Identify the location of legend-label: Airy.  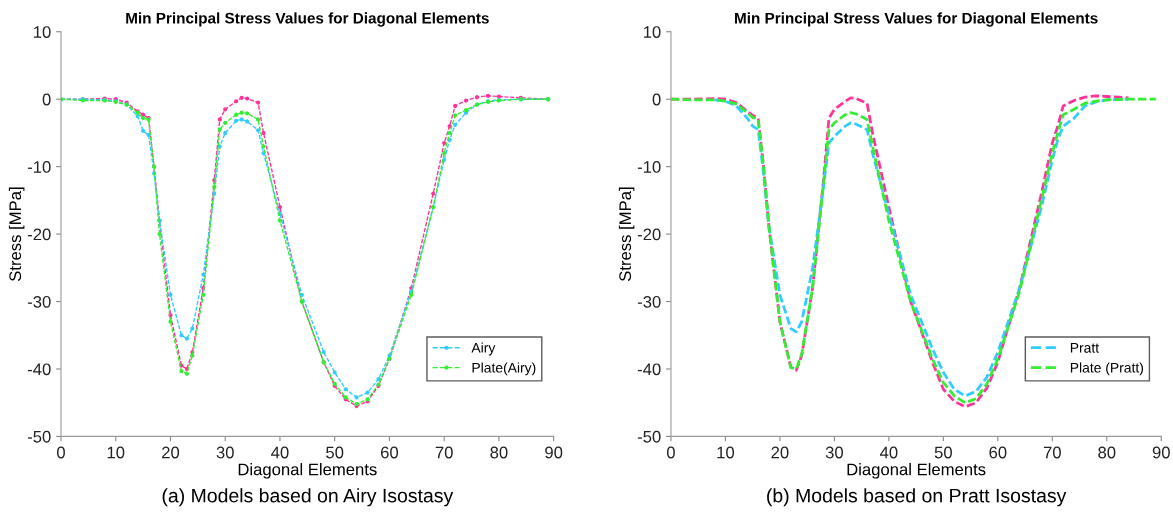
(483, 349).